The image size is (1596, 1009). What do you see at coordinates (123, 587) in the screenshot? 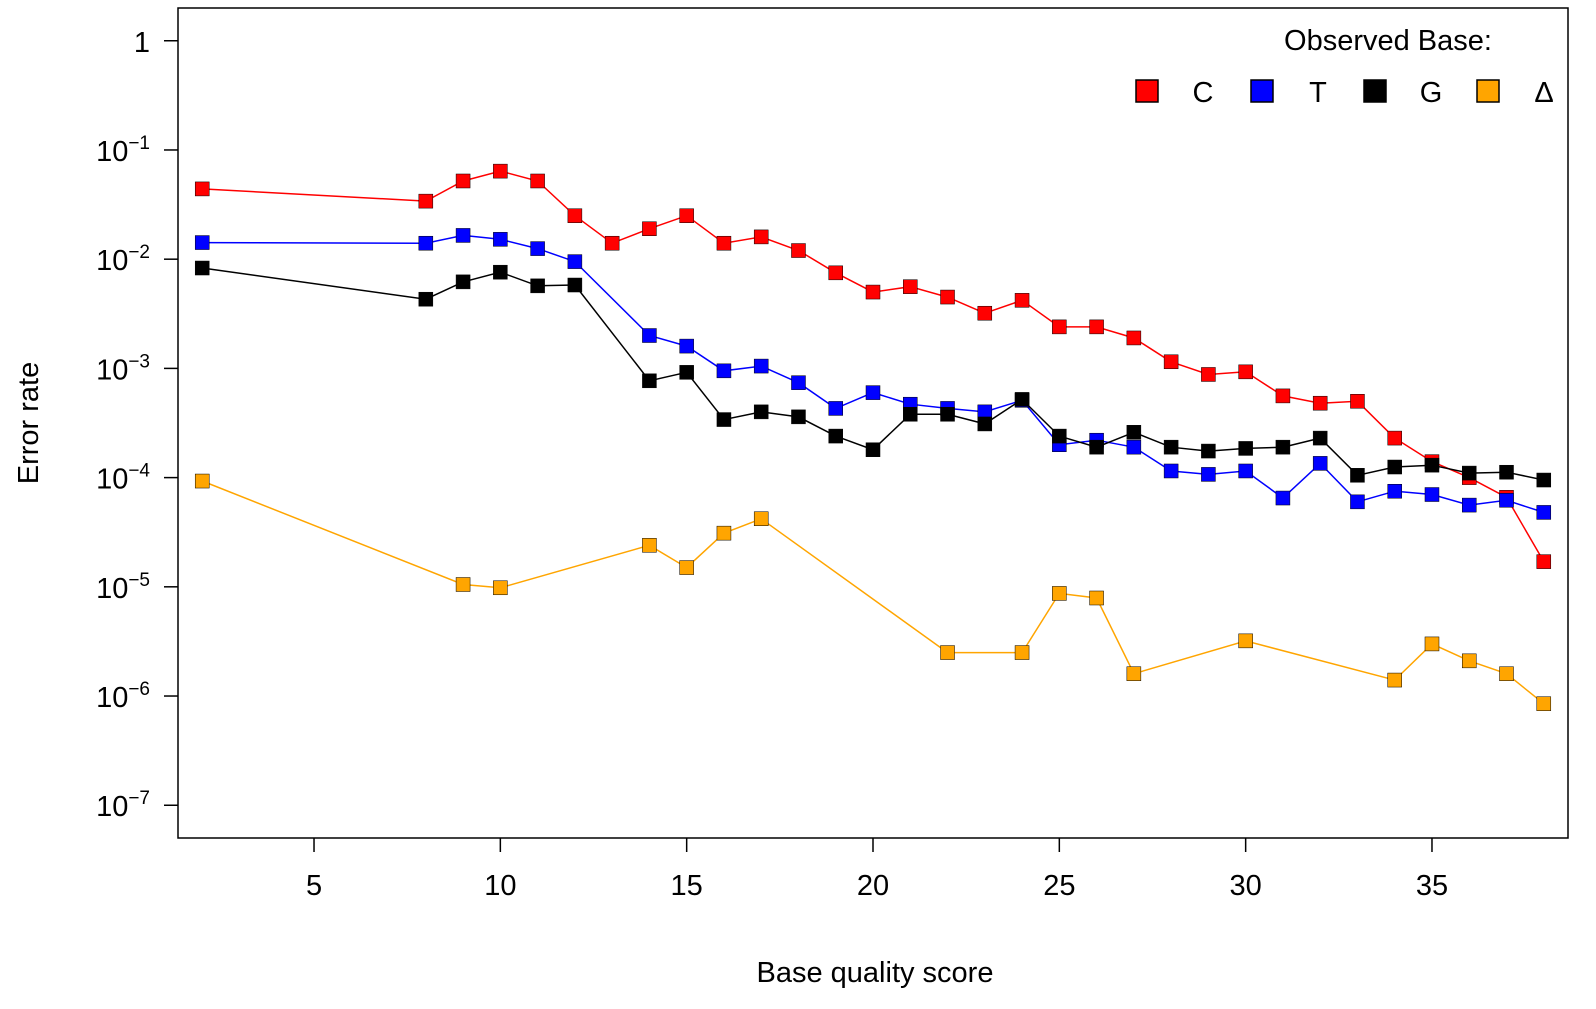
I see `y-tick-label: 10⁻⁵` at bounding box center [123, 587].